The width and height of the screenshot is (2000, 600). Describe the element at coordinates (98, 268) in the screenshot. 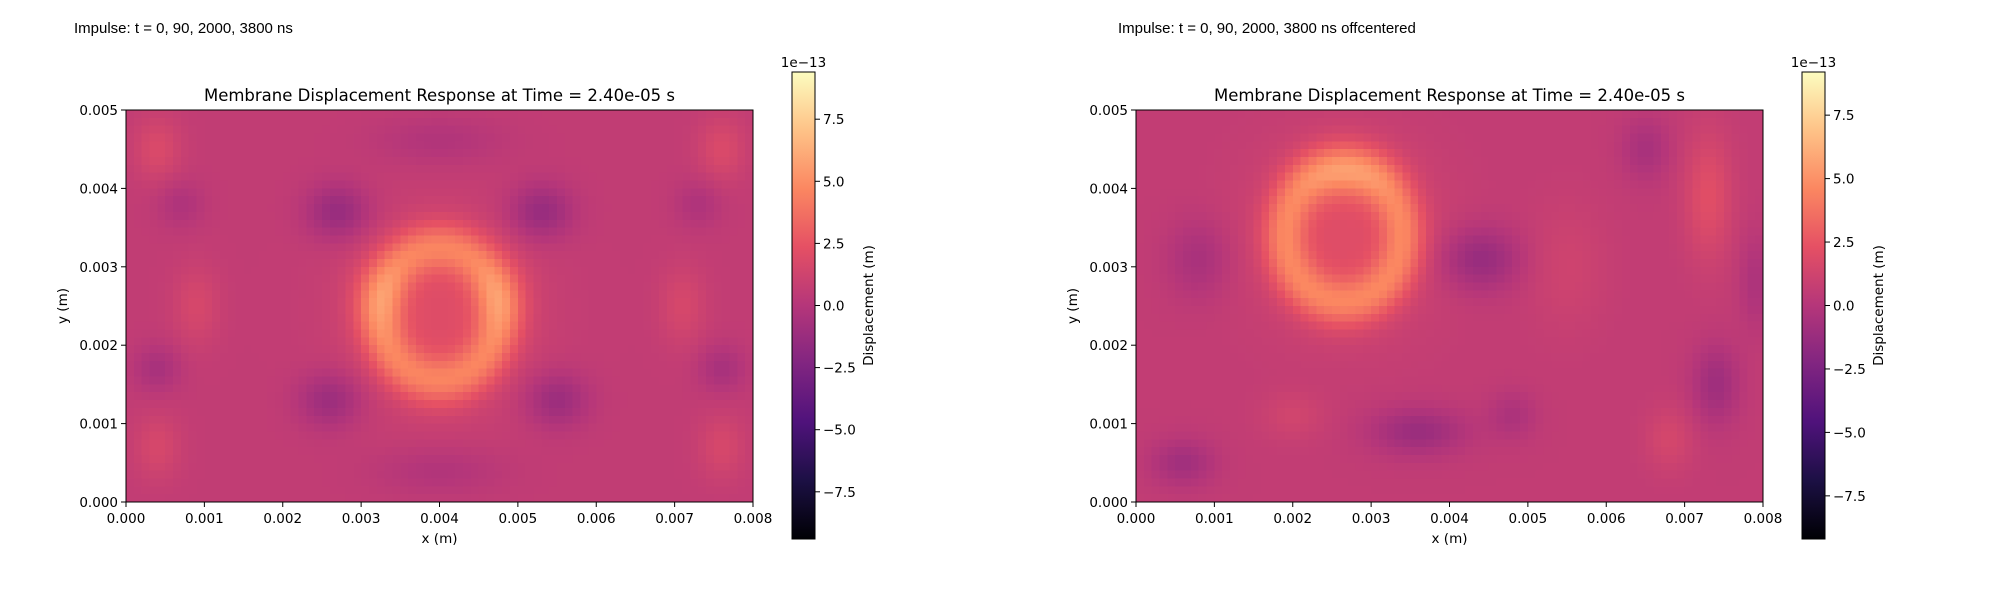

I see `y-tick-label: 0.003` at that location.